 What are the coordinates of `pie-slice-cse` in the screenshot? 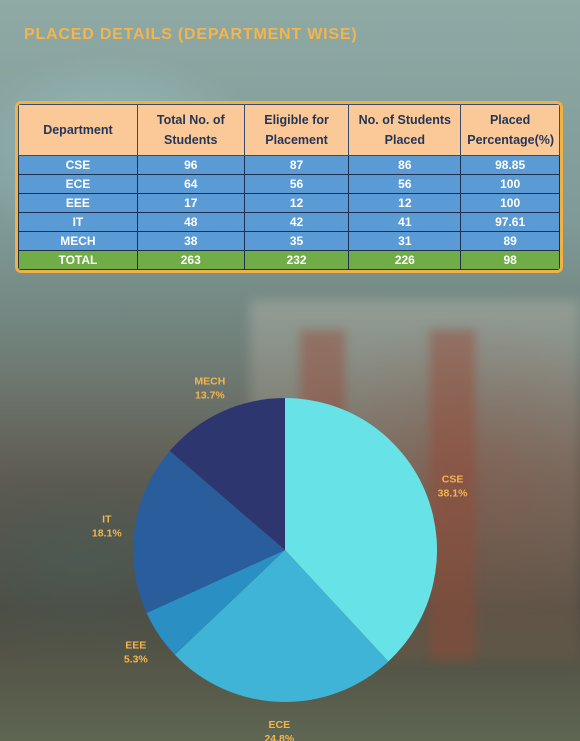 It's located at (361, 530).